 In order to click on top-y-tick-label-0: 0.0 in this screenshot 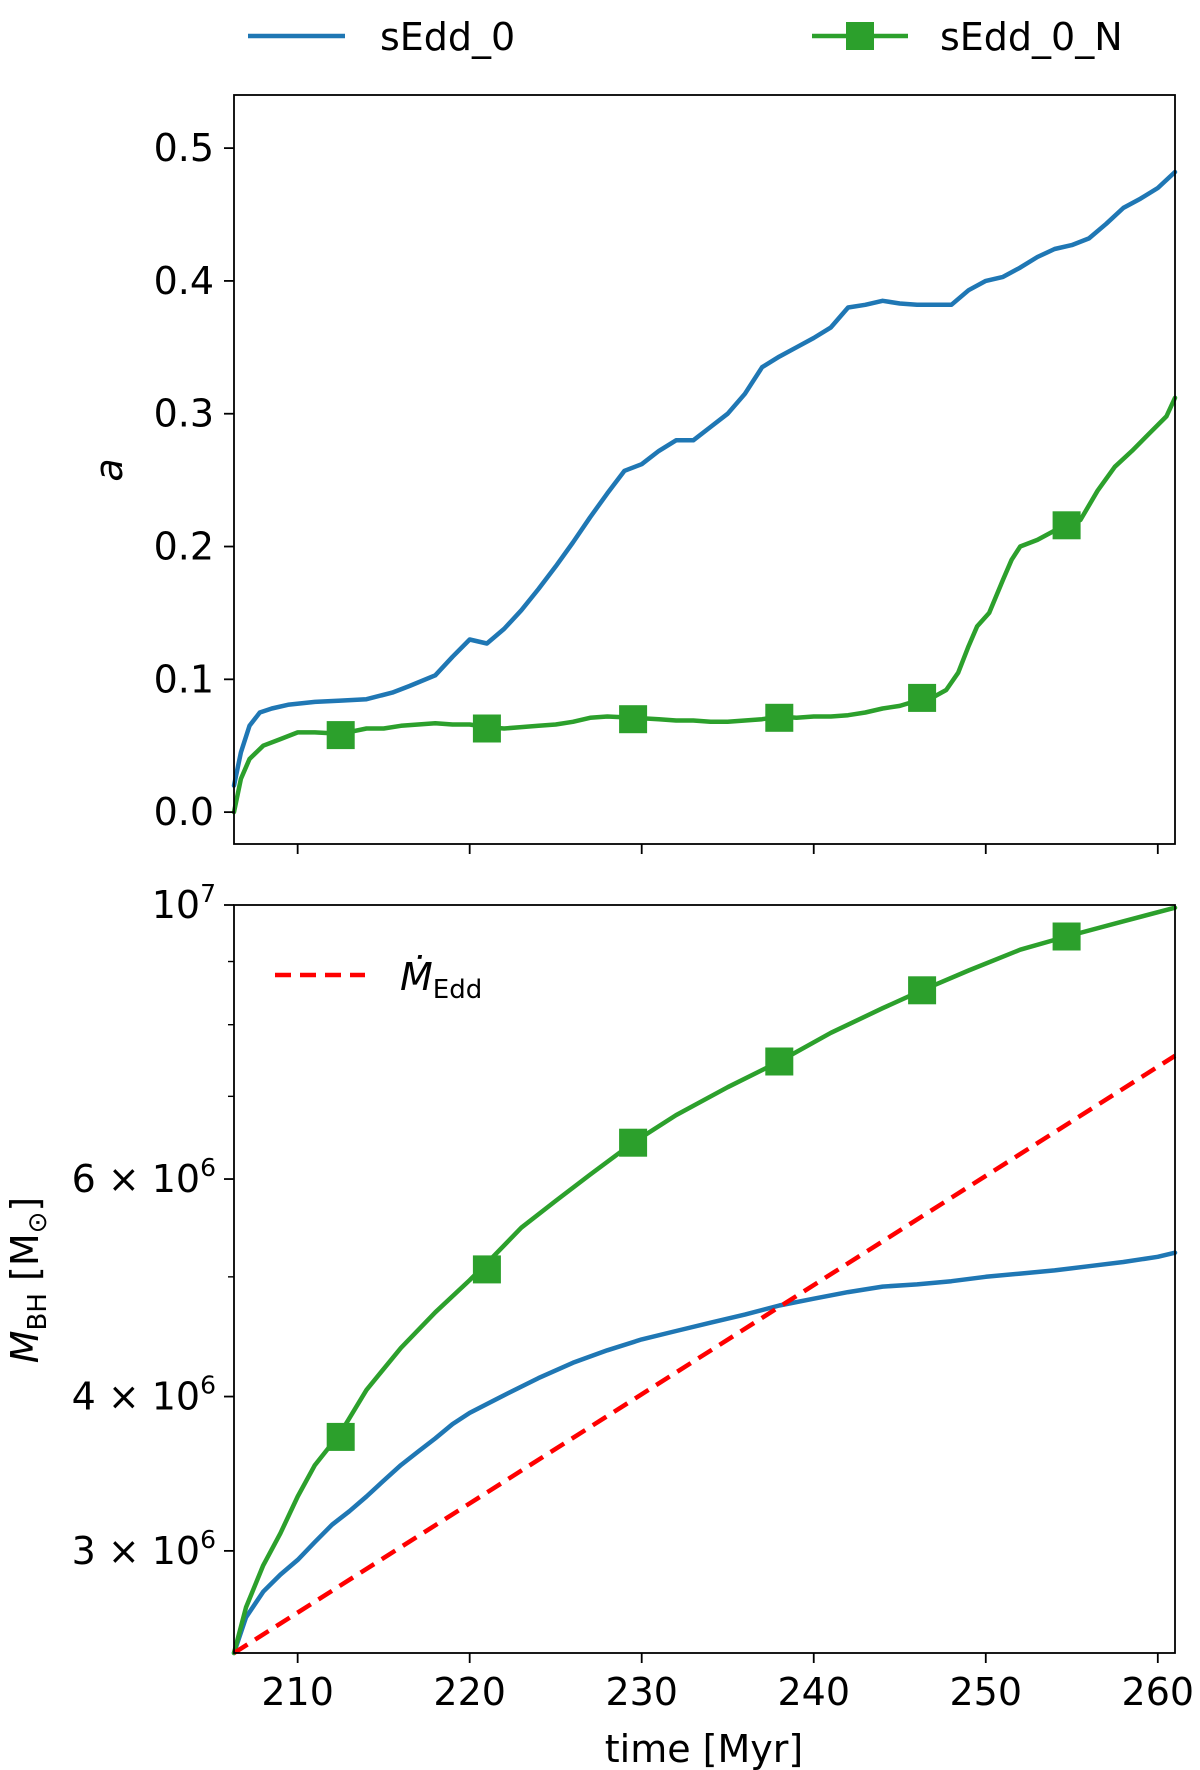, I will do `click(184, 812)`.